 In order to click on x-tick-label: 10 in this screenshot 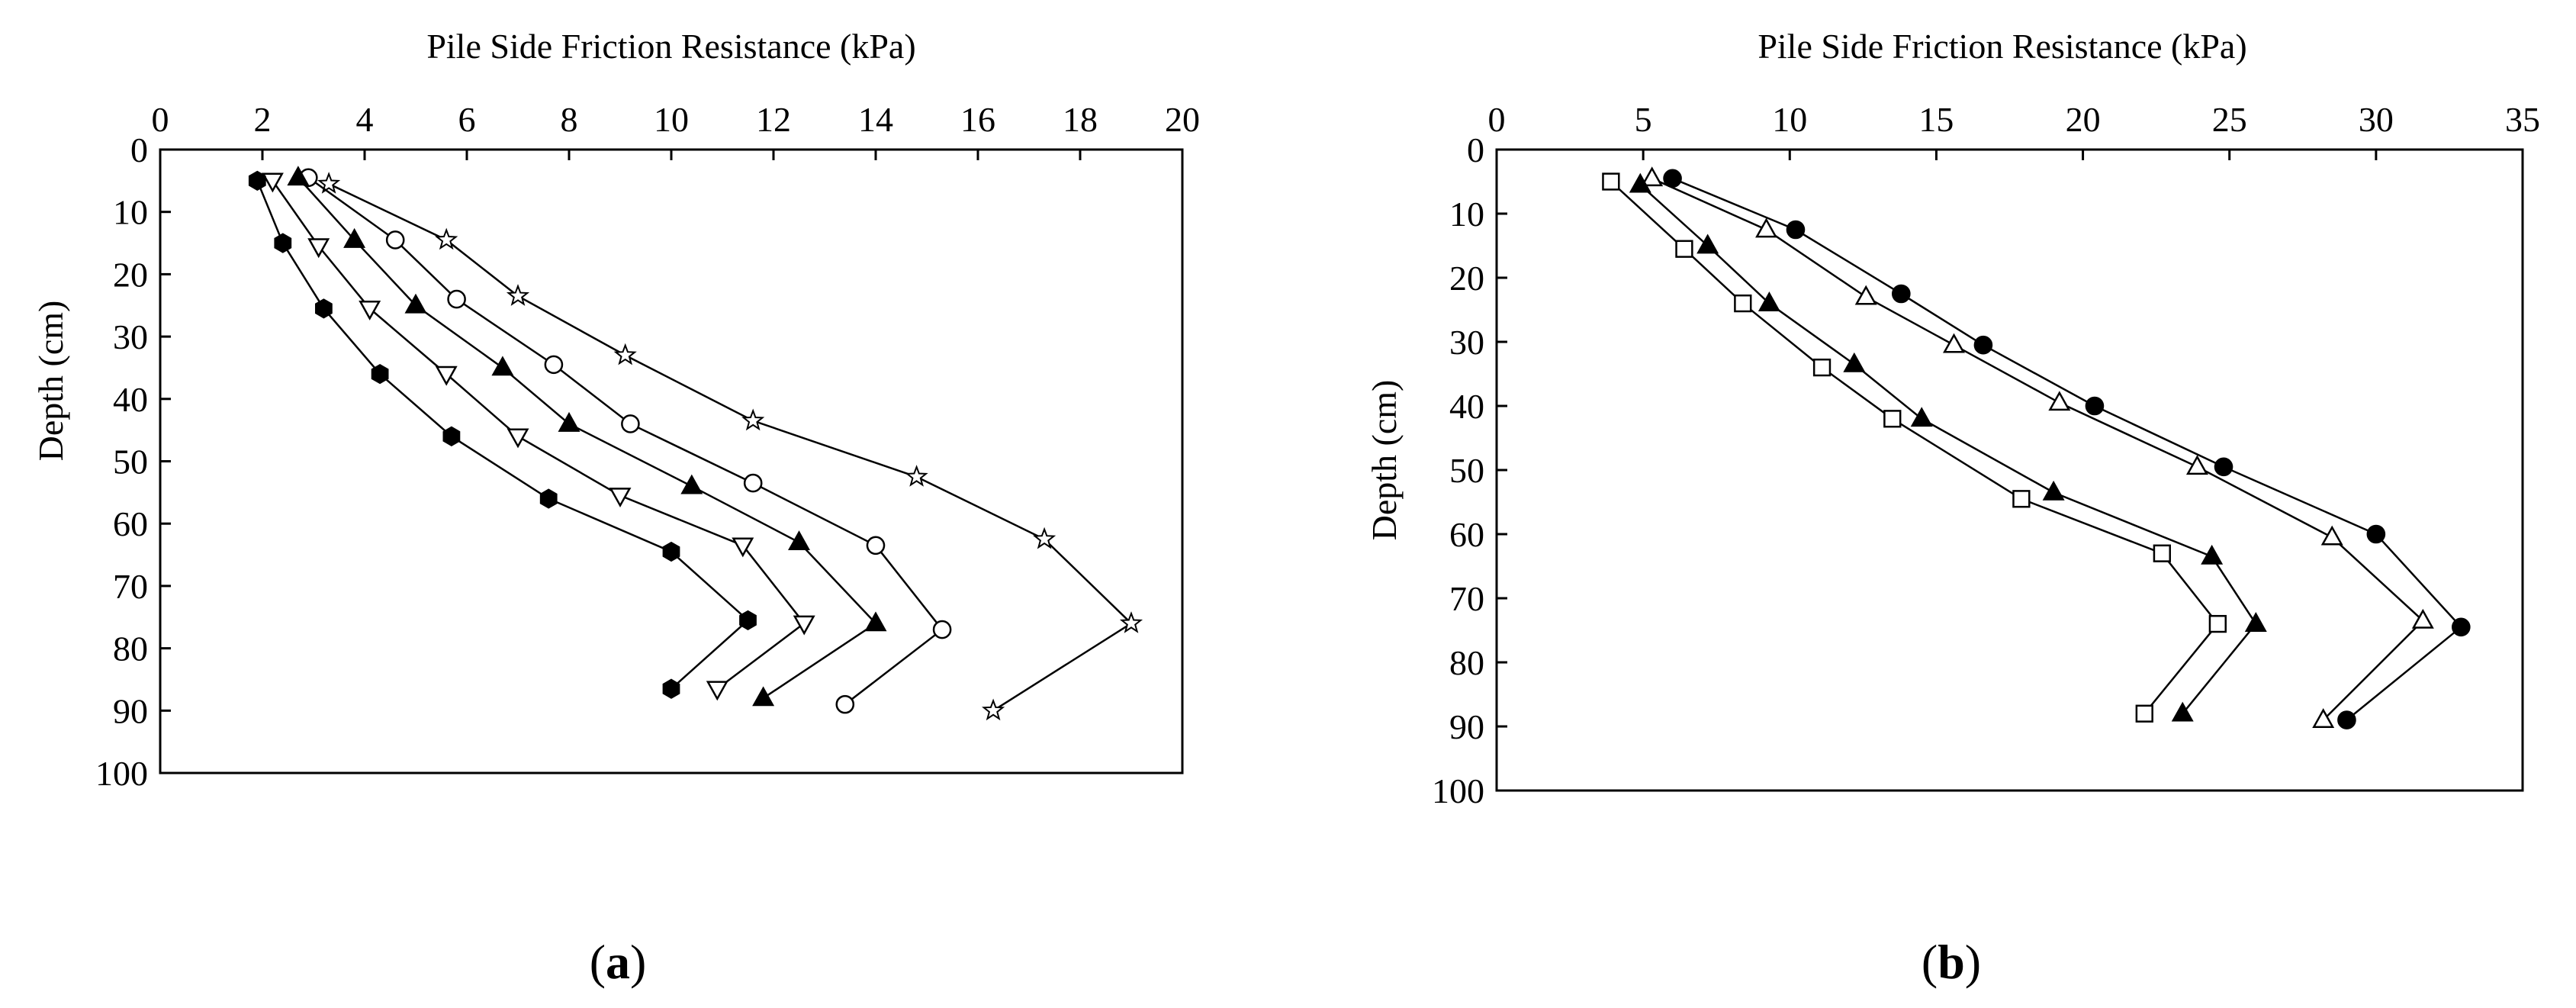, I will do `click(671, 119)`.